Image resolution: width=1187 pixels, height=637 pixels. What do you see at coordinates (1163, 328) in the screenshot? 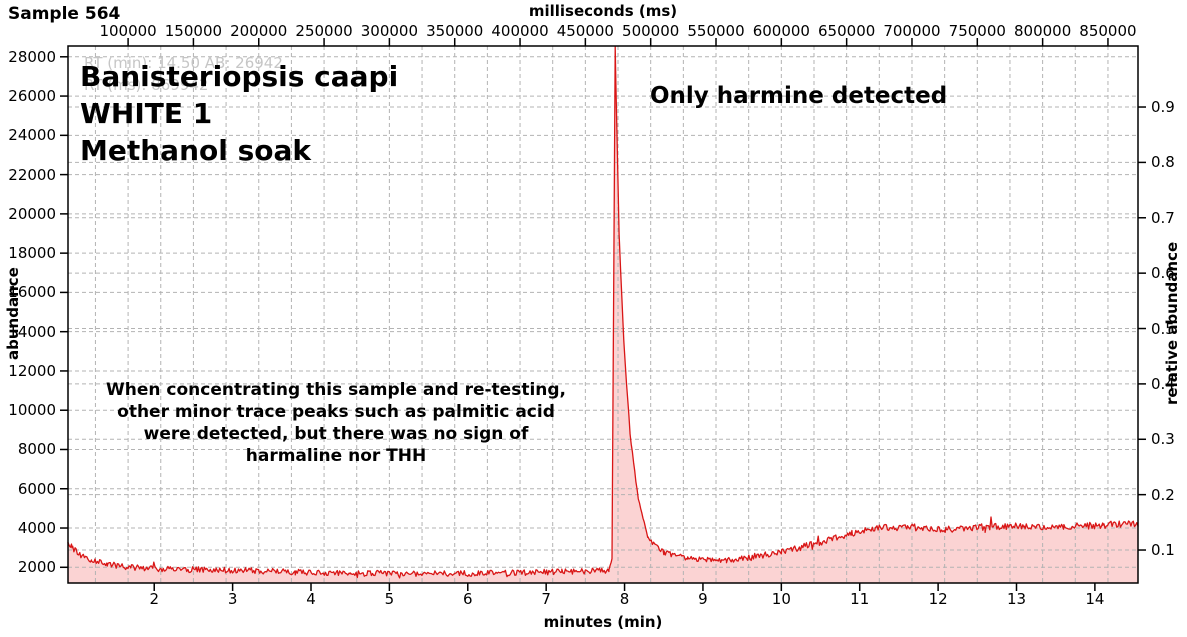
I see `right-axis-tick-label: 0.5` at bounding box center [1163, 328].